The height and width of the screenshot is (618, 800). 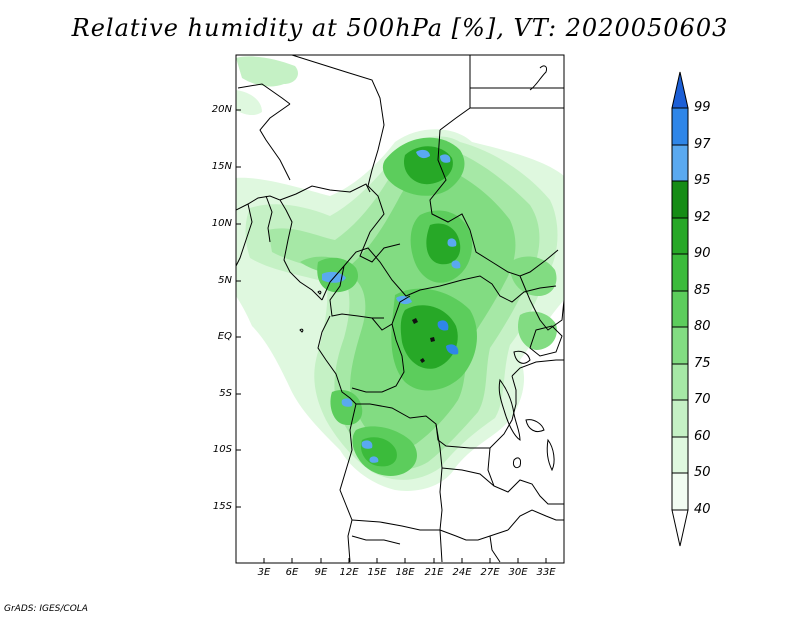 I want to click on lon-label: 21E, so click(x=434, y=572).